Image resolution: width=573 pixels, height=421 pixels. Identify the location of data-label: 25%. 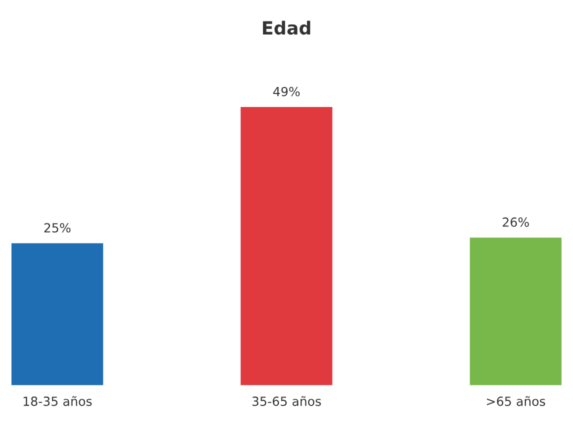
(57, 228).